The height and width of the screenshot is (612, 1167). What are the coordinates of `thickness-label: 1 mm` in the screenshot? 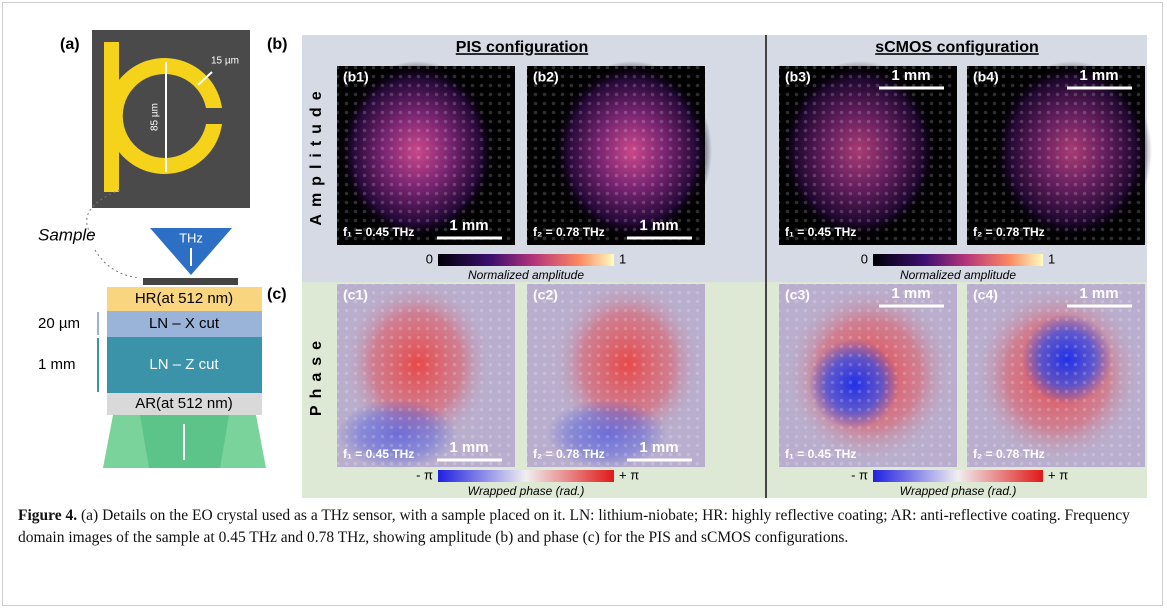 It's located at (57, 364).